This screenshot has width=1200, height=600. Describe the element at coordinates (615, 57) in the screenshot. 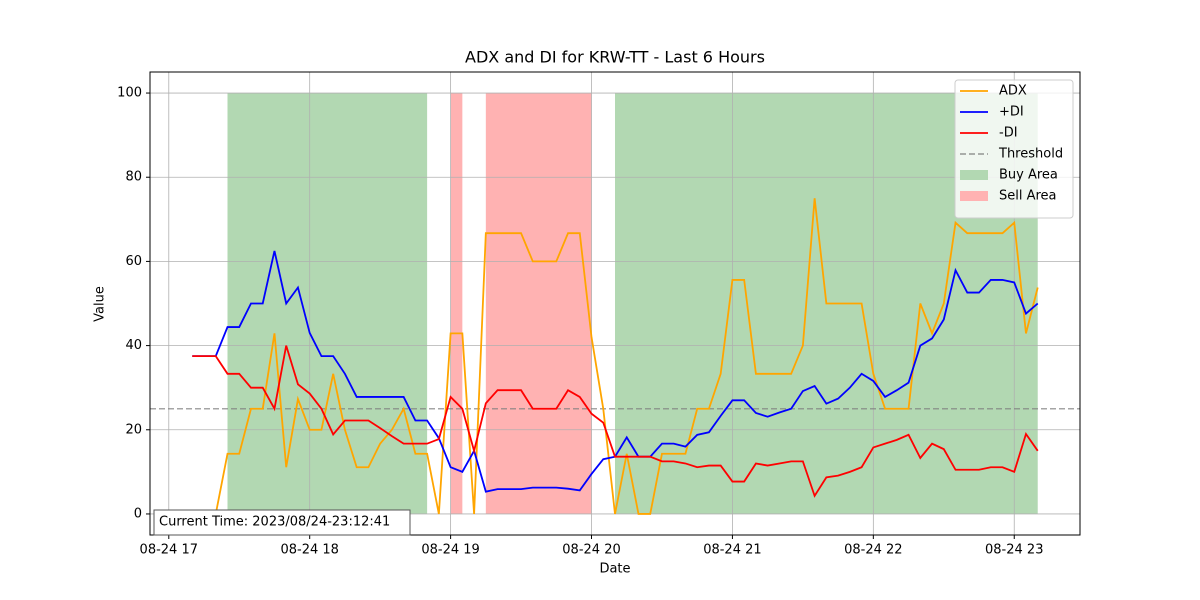

I see `chart-title: ADX and DI for KRW-TT - Last 6 Hours` at that location.